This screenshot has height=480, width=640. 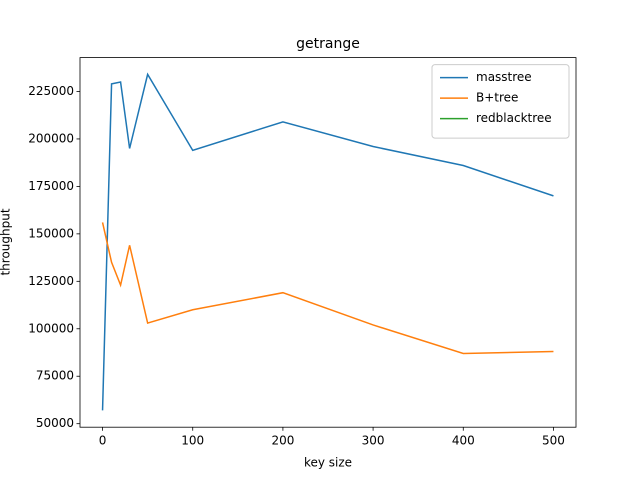 What do you see at coordinates (553, 441) in the screenshot?
I see `x-tick-label: 500` at bounding box center [553, 441].